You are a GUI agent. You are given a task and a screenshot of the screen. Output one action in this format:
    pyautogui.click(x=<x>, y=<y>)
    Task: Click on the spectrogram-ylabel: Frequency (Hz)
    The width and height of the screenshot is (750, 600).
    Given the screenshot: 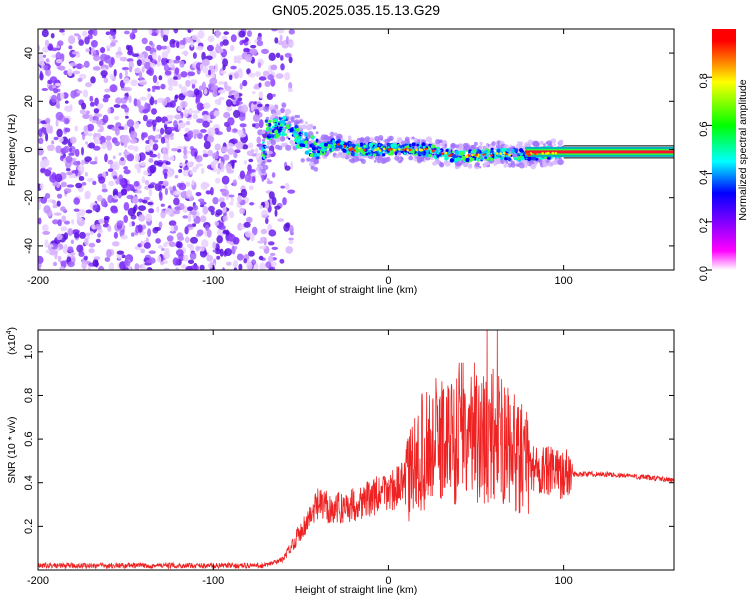 What is the action you would take?
    pyautogui.click(x=12, y=150)
    